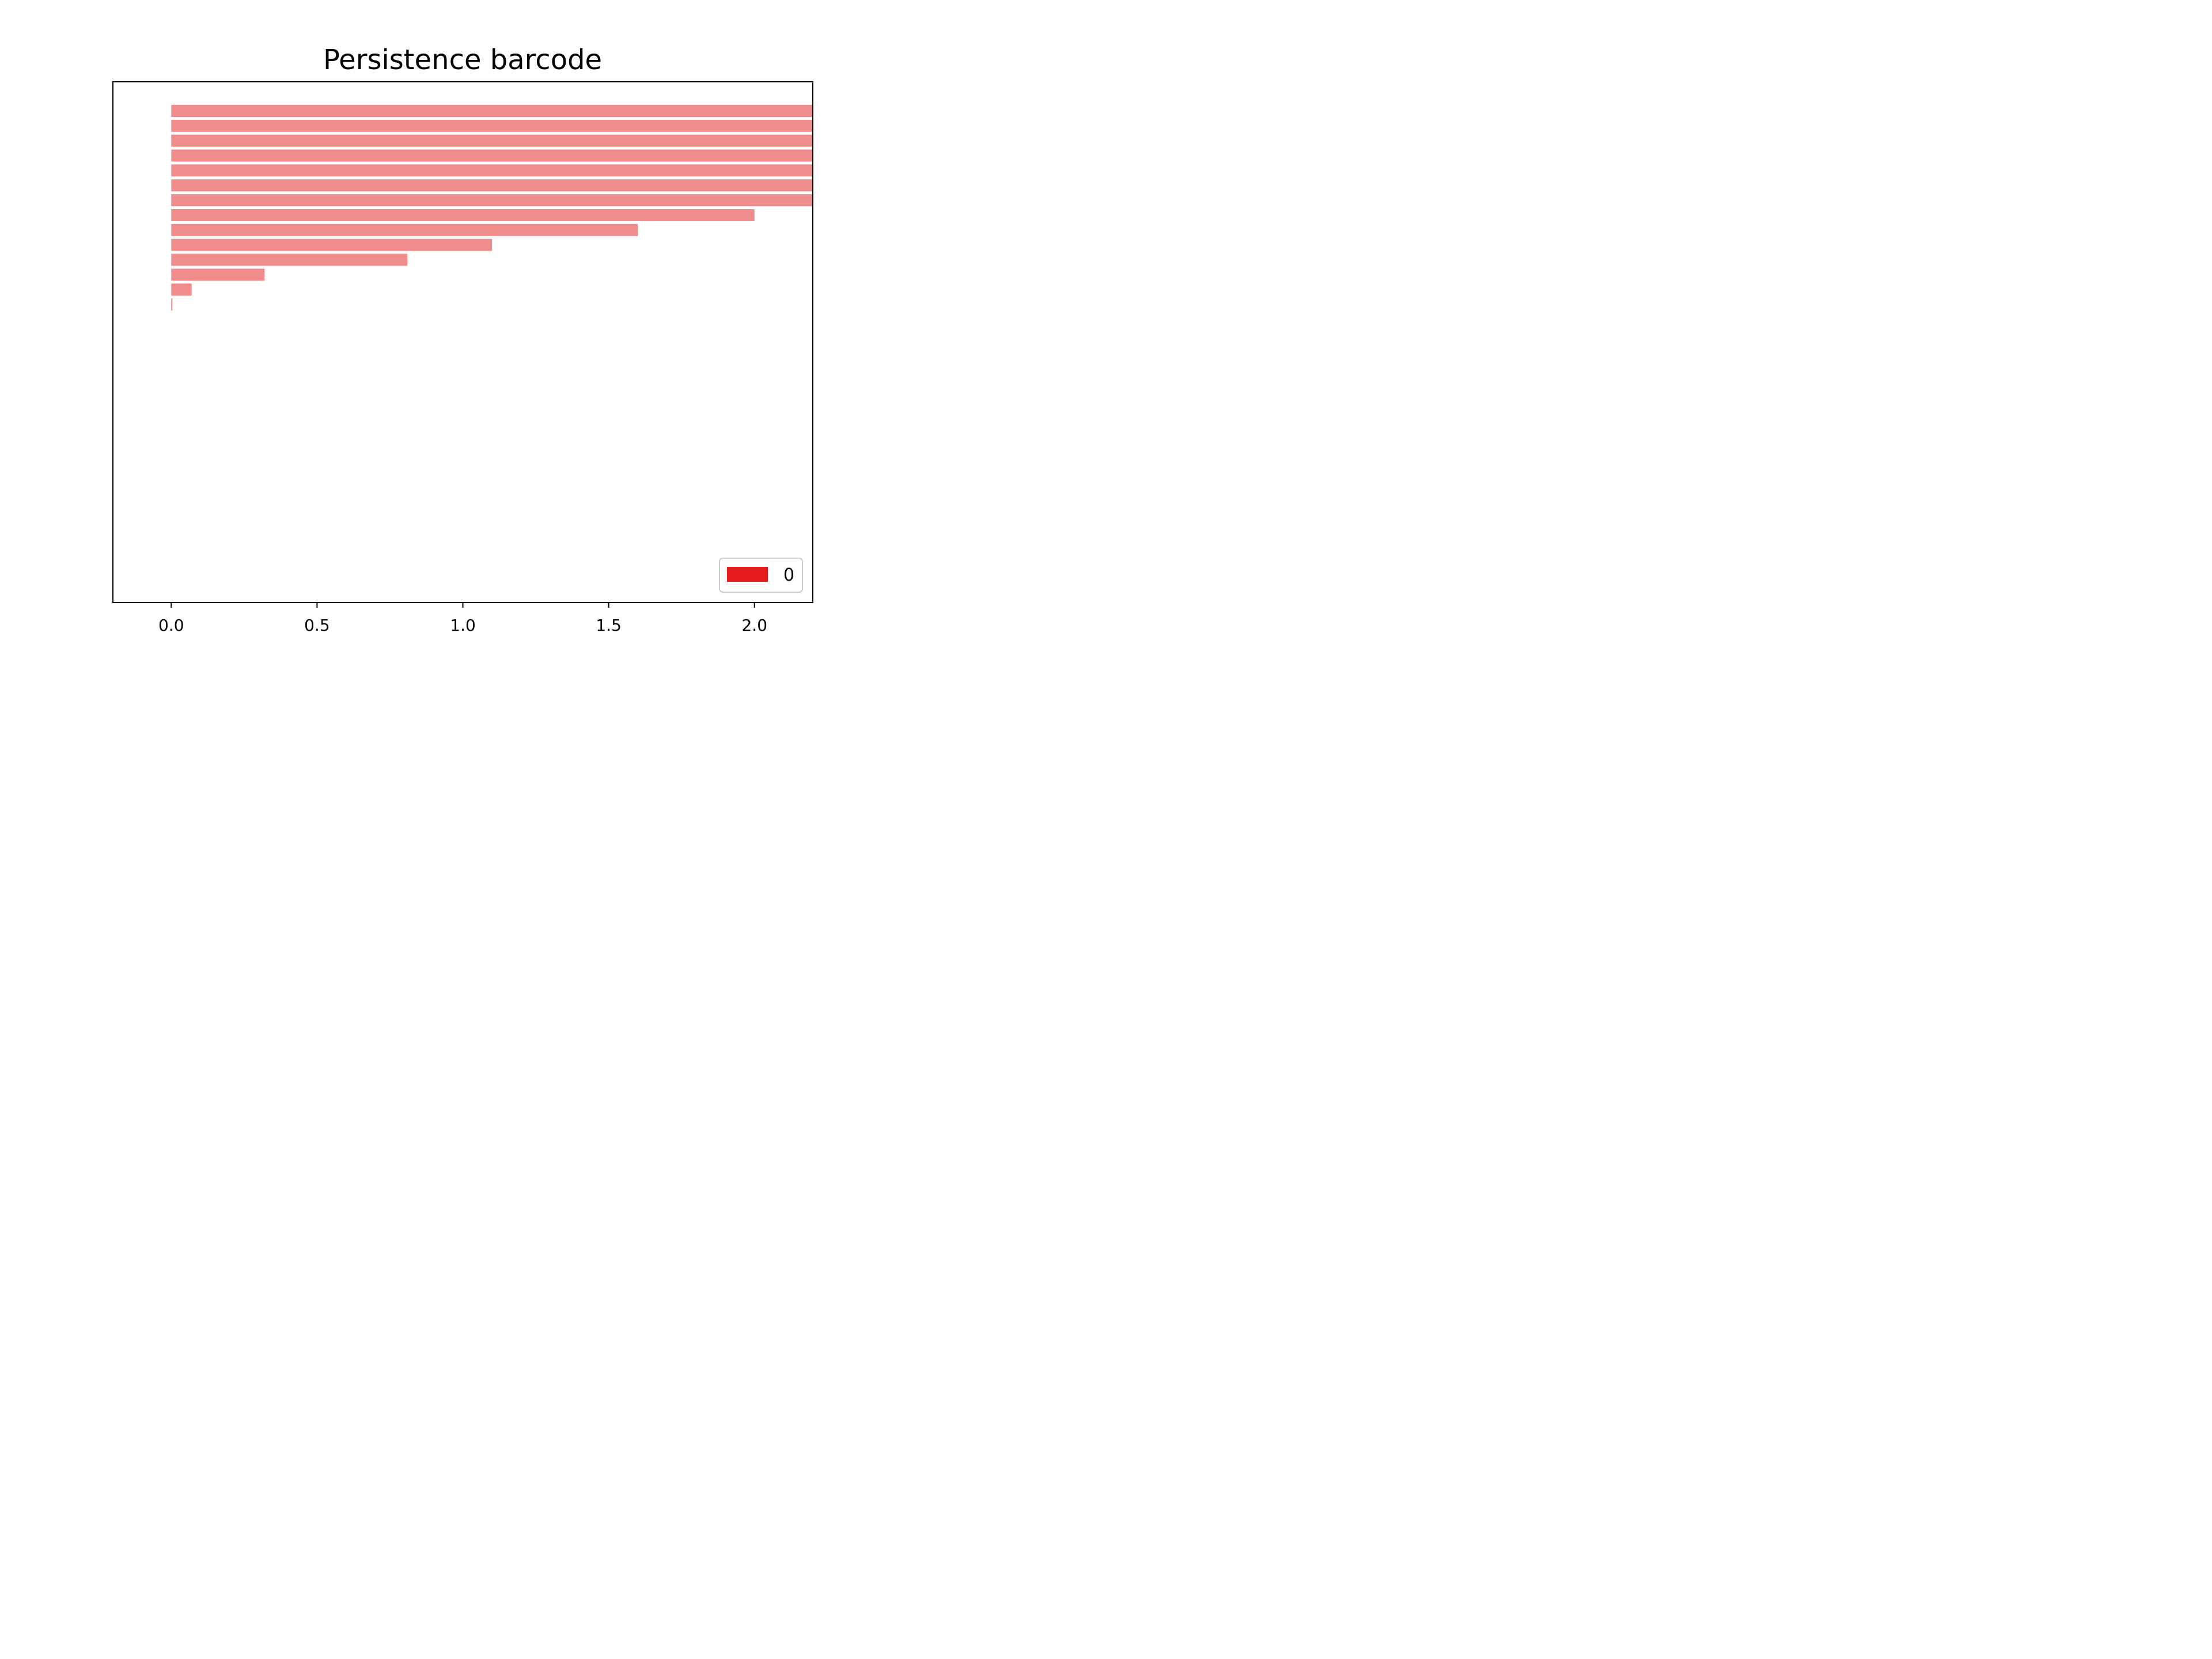 Image resolution: width=2212 pixels, height=1659 pixels. I want to click on persistence-barcode-chart: Persistence barcode 0.0 0.5 1.0 1.5 2.0 0, so click(462, 339).